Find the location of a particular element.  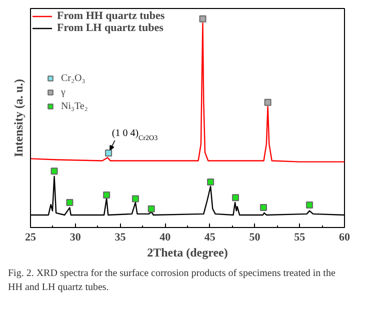

x-tick-label: 50 is located at coordinates (255, 238).